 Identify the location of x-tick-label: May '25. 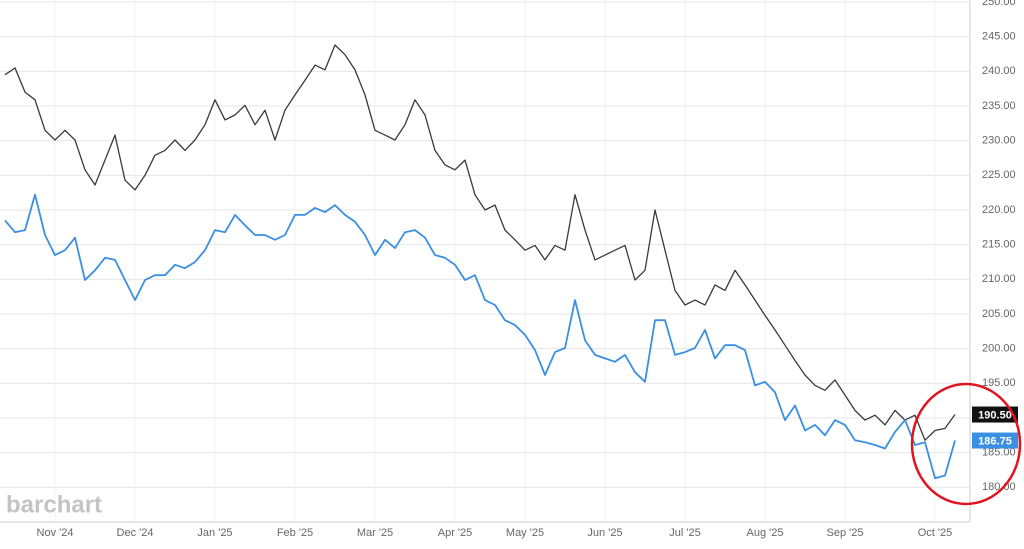
(525, 533).